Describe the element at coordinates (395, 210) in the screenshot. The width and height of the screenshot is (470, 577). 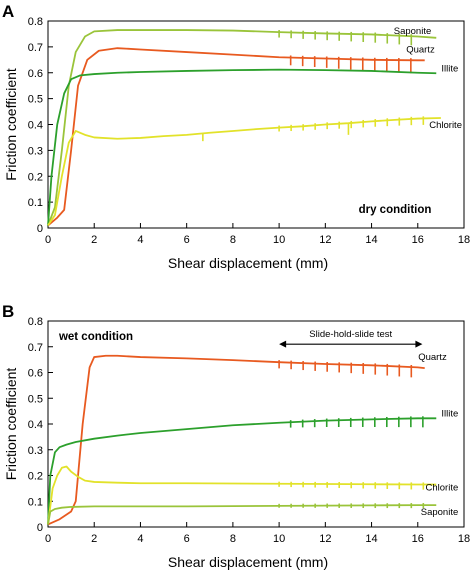
I see `condition-label: dry condition` at that location.